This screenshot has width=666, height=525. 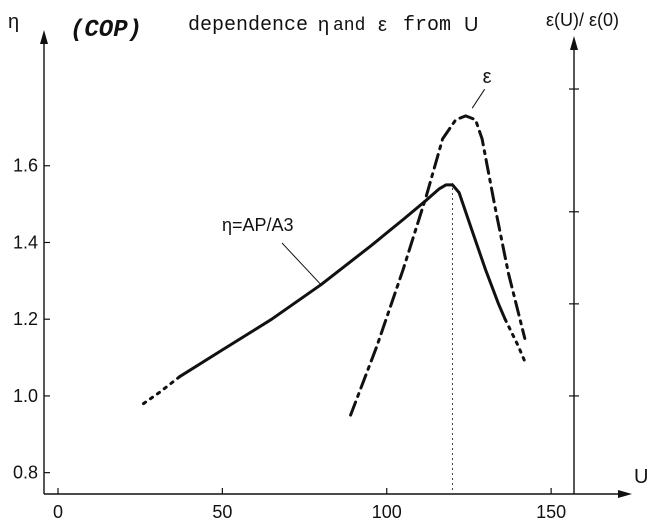 I want to click on x-axis-arrow, so click(x=625, y=494).